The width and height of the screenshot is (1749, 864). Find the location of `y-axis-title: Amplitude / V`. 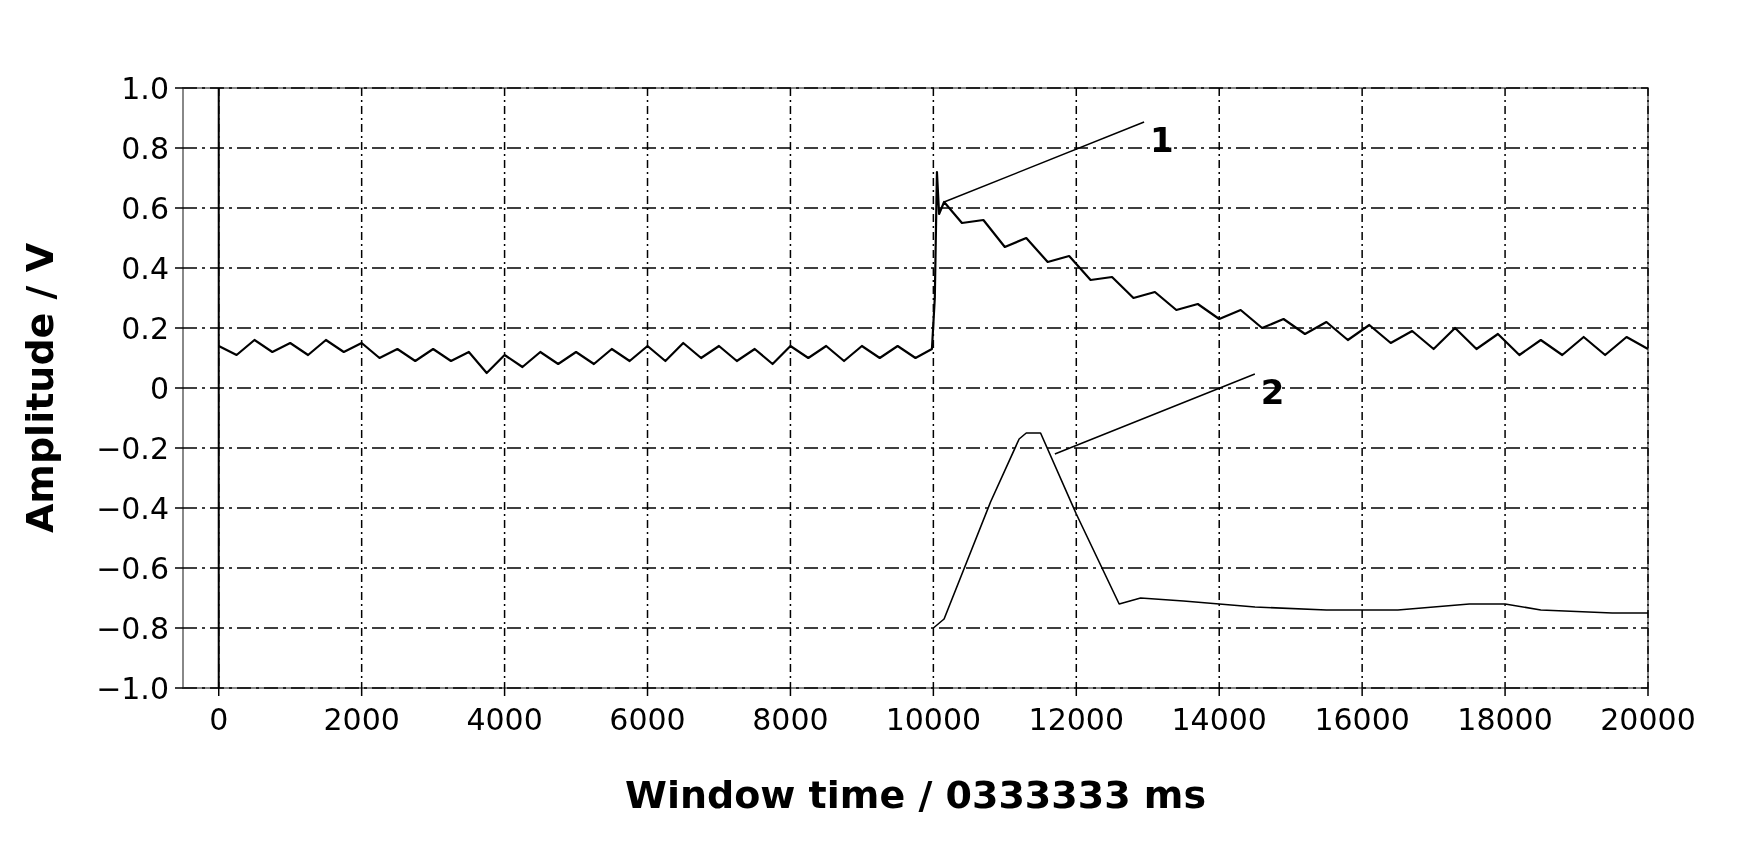

y-axis-title: Amplitude / V is located at coordinates (40, 388).